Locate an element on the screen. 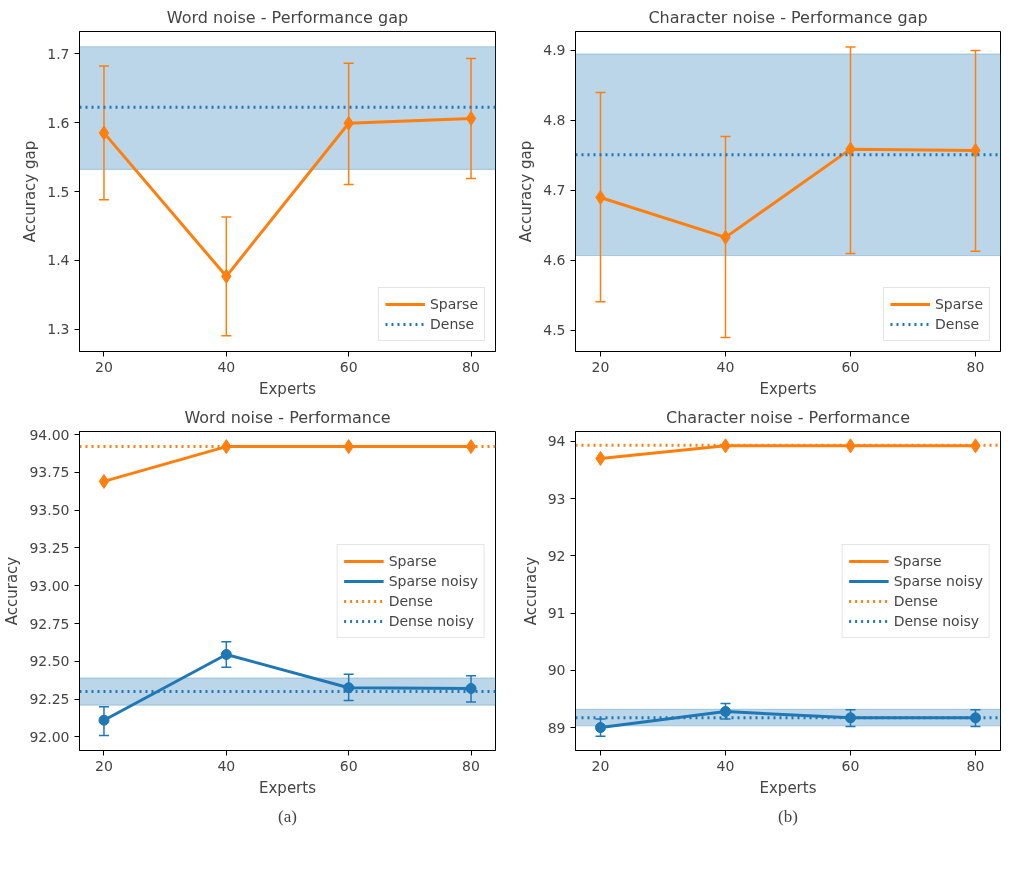 The height and width of the screenshot is (873, 1023). y-tick-label: 4.7 is located at coordinates (554, 190).